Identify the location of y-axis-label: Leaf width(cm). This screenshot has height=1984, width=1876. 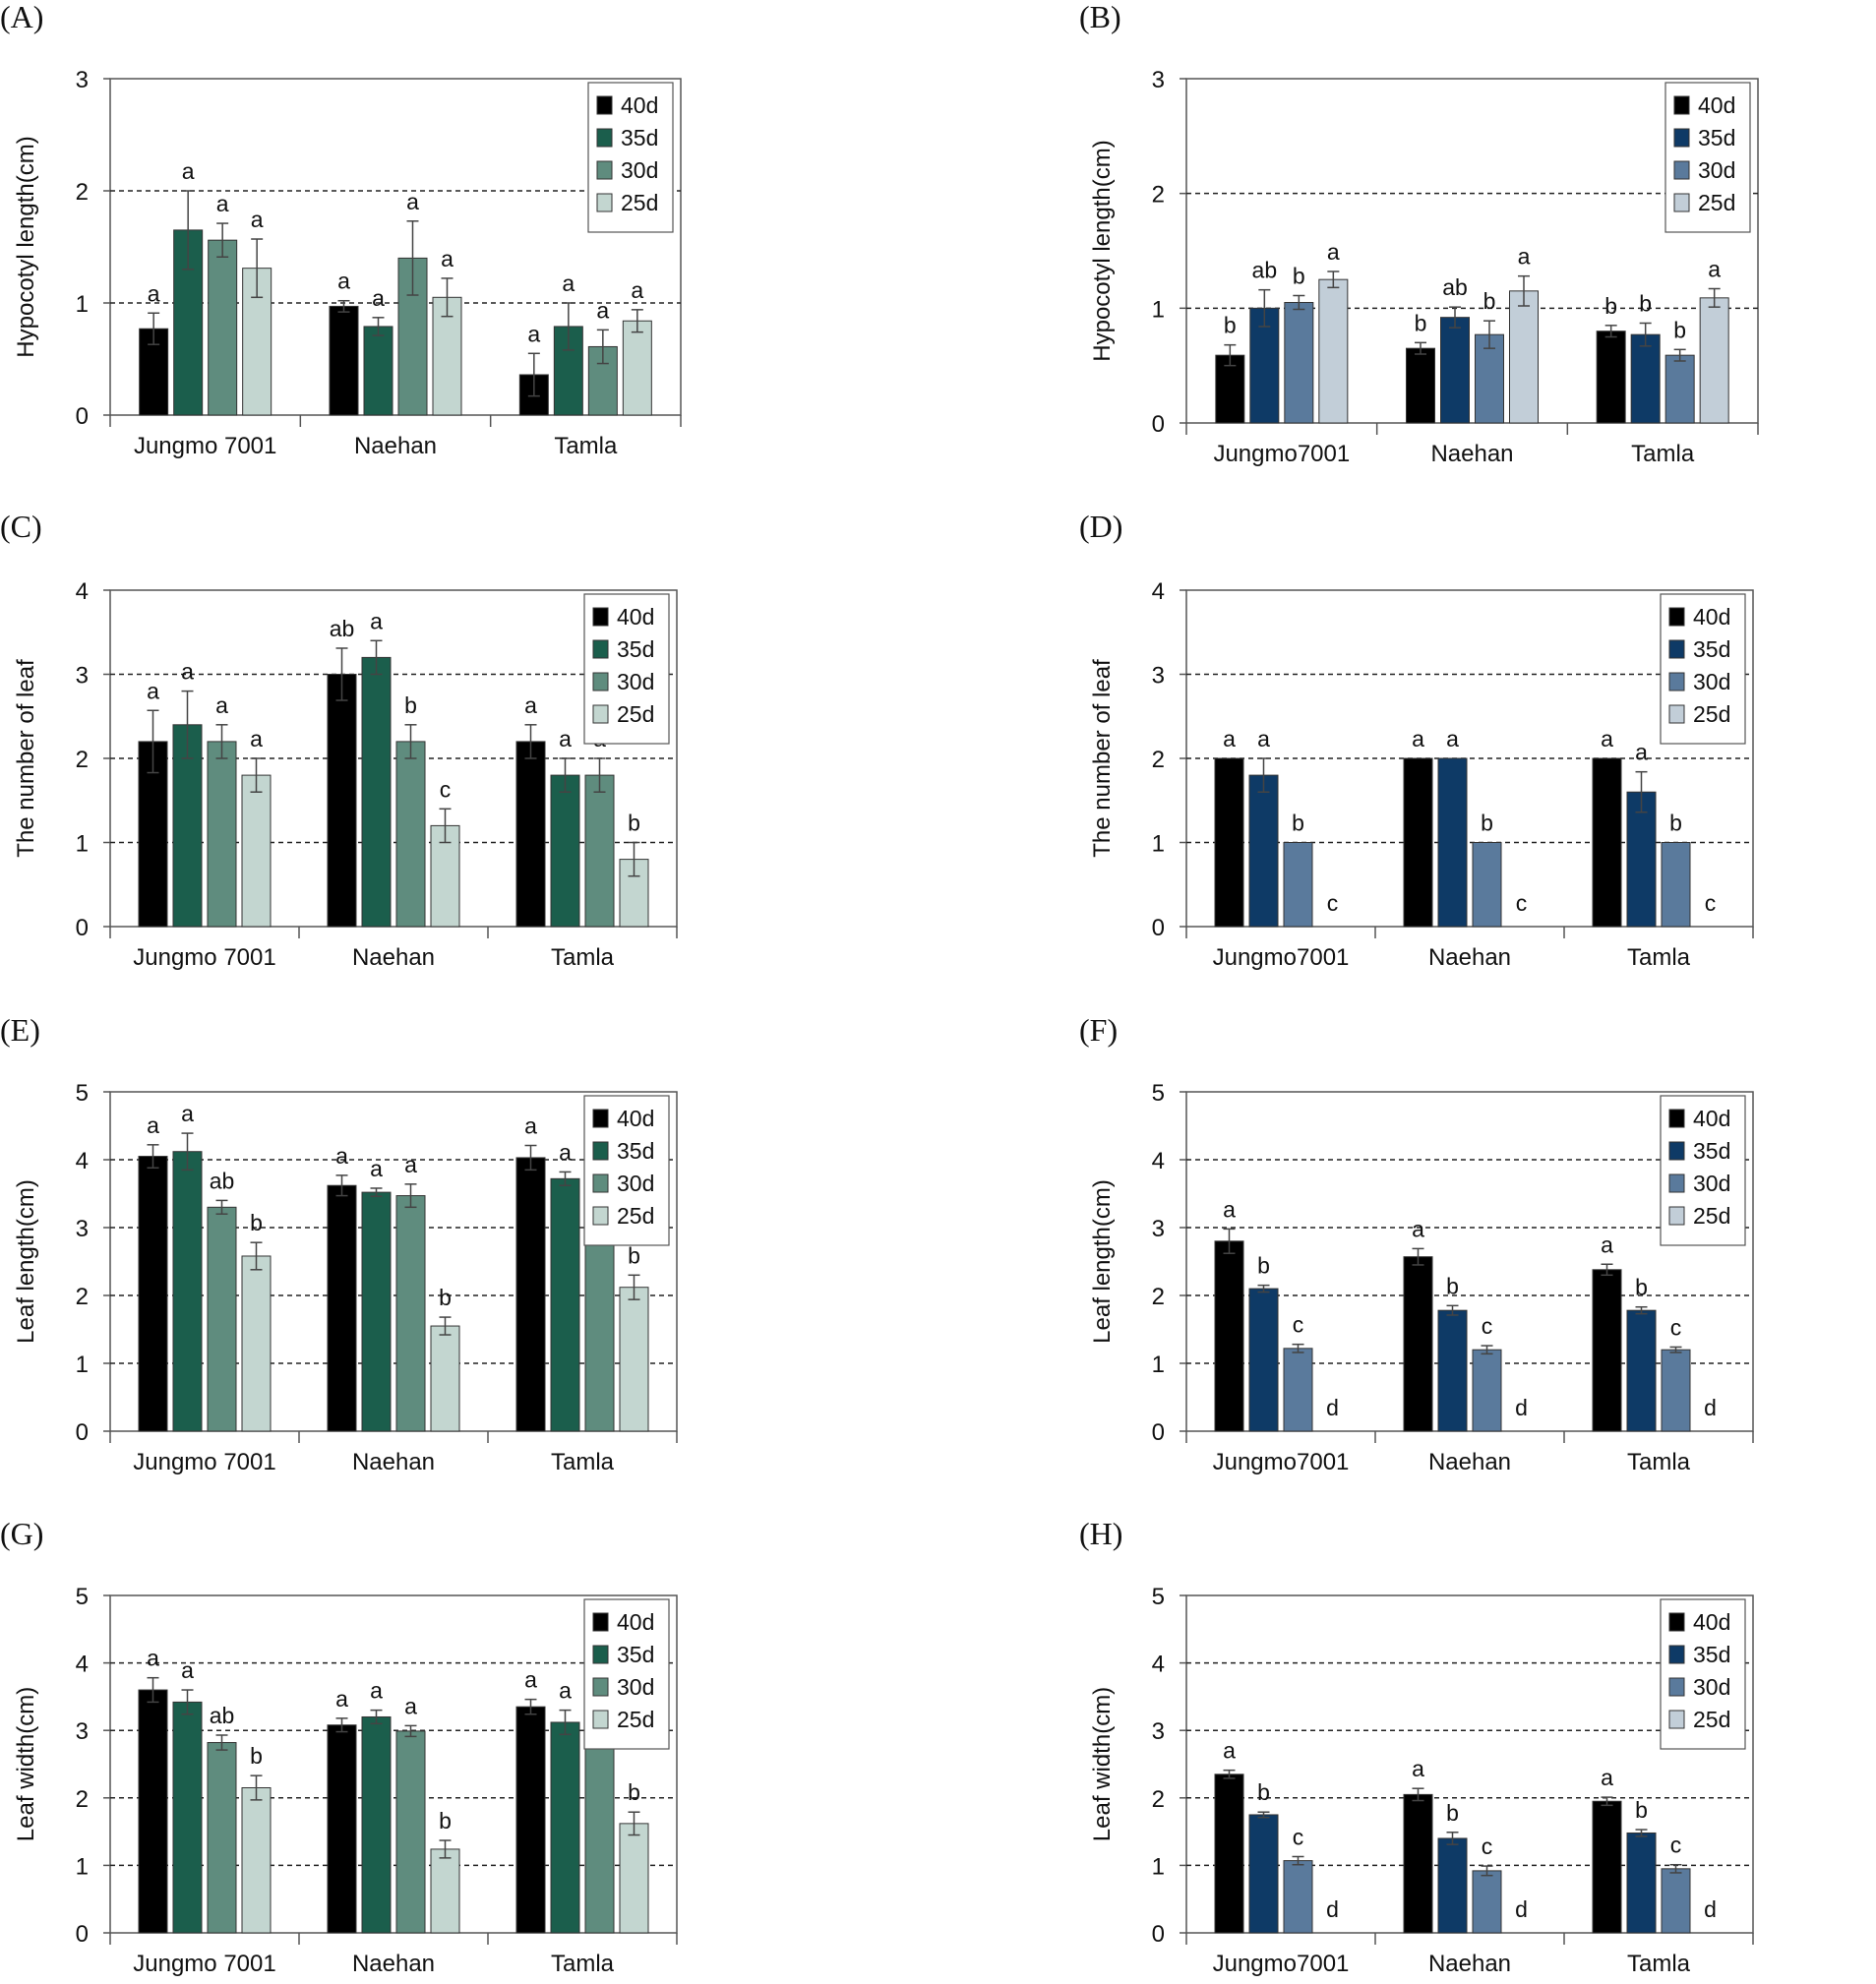
(1102, 1764).